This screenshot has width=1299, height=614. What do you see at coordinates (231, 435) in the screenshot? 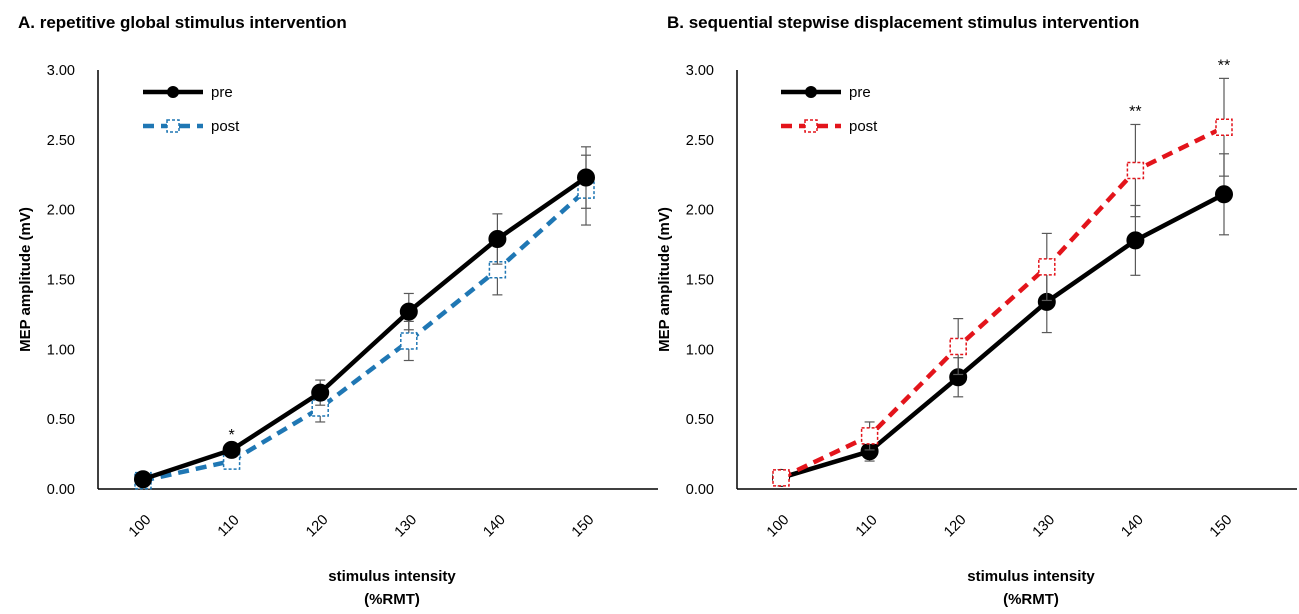
I see `significance-marker: *` at bounding box center [231, 435].